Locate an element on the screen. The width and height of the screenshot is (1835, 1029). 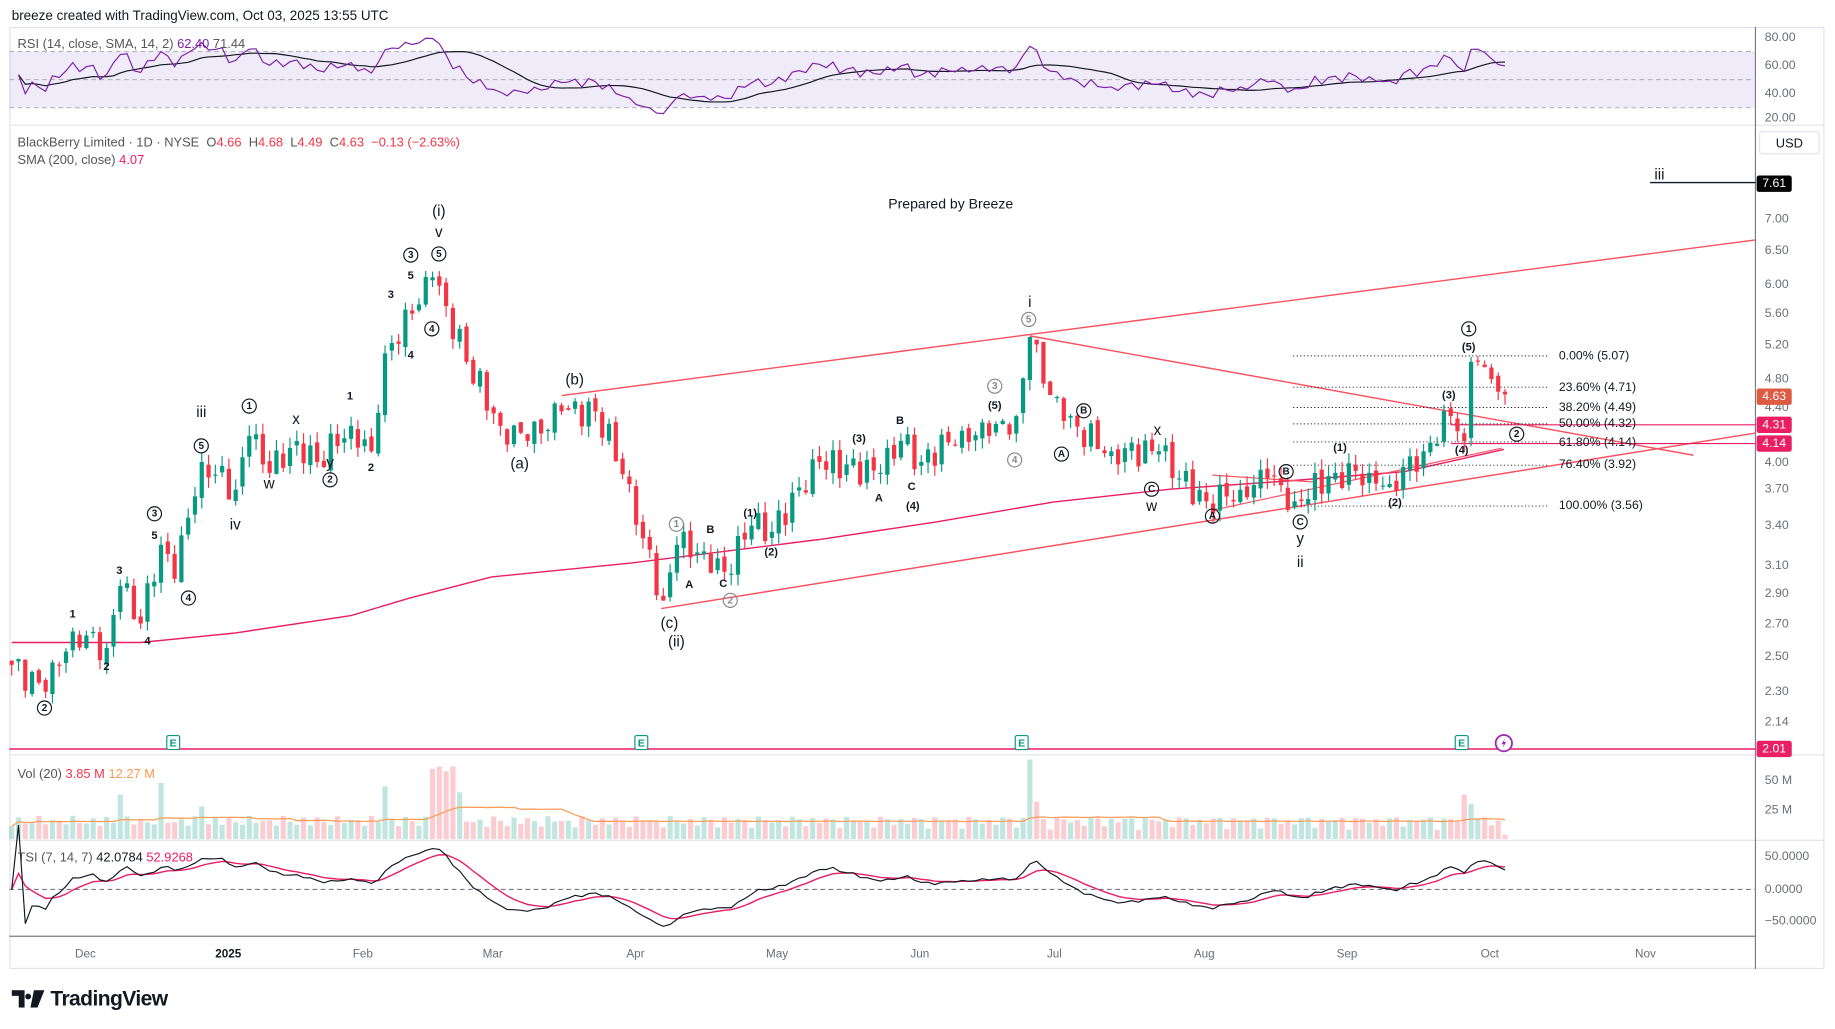
wave-label: iv is located at coordinates (235, 524).